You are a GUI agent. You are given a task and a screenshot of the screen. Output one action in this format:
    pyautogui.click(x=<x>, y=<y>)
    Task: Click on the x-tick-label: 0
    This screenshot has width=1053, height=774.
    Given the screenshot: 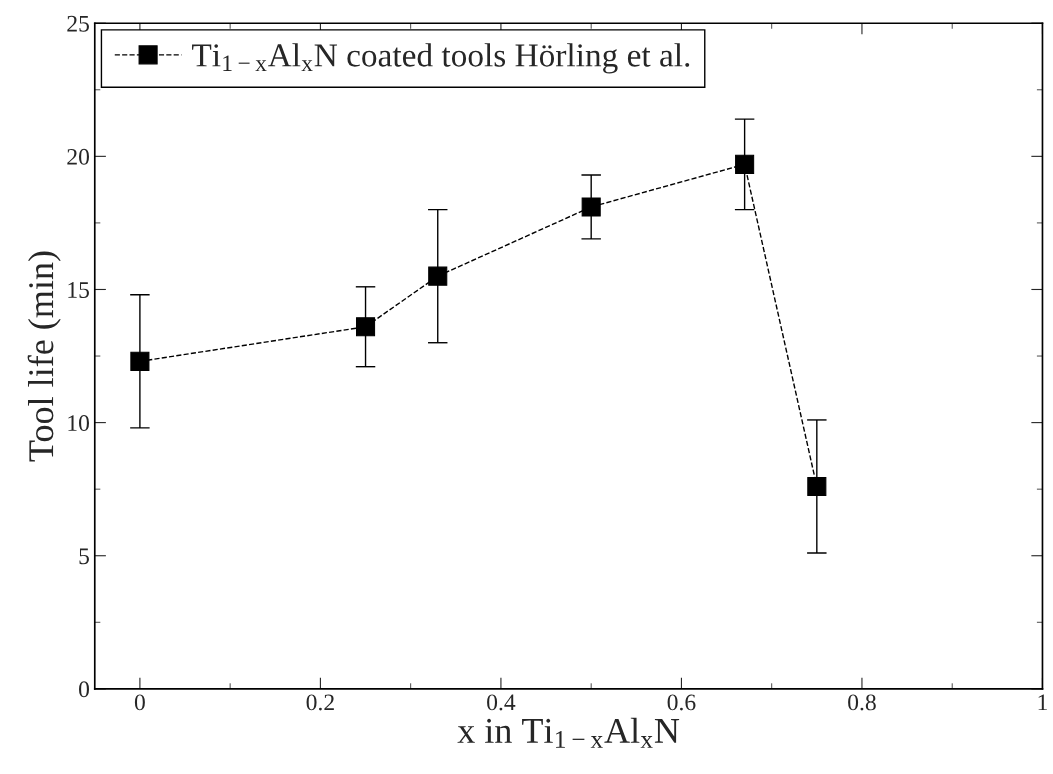 What is the action you would take?
    pyautogui.click(x=139, y=702)
    